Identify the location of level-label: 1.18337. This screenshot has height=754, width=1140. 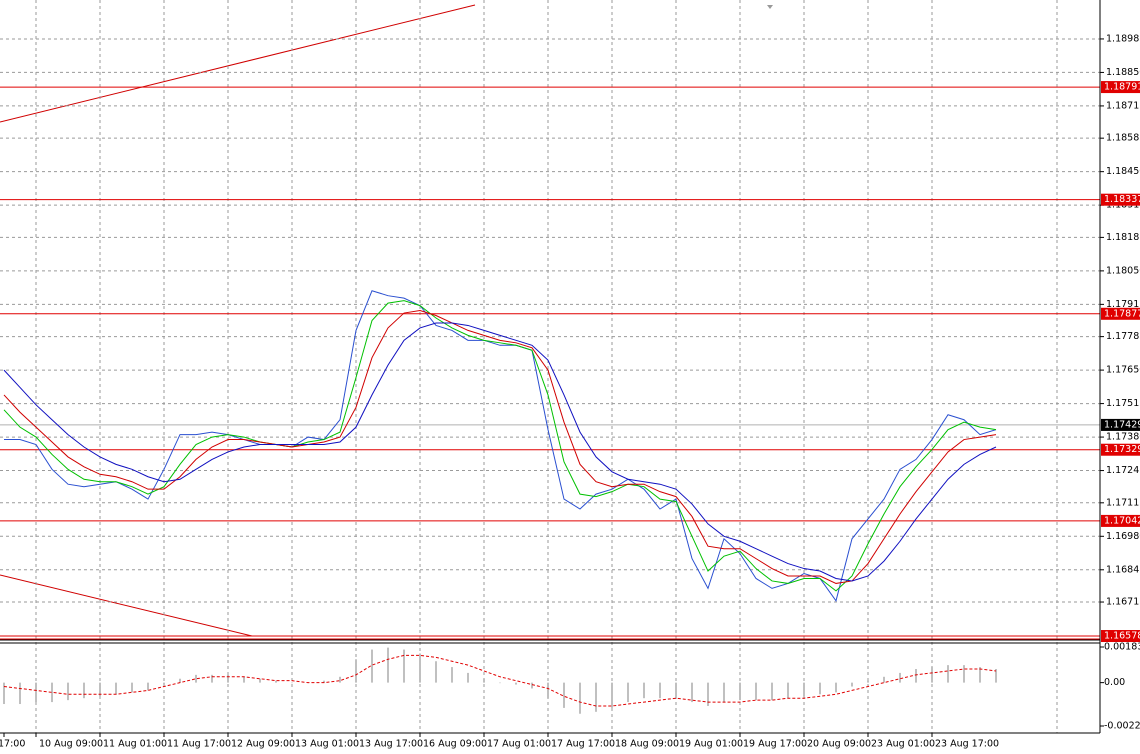
(1122, 199).